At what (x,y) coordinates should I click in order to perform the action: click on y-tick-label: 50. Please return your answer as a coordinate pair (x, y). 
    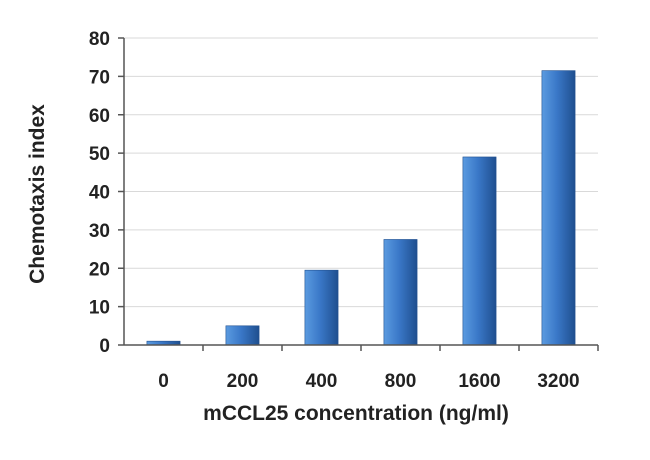
    Looking at the image, I should click on (99, 154).